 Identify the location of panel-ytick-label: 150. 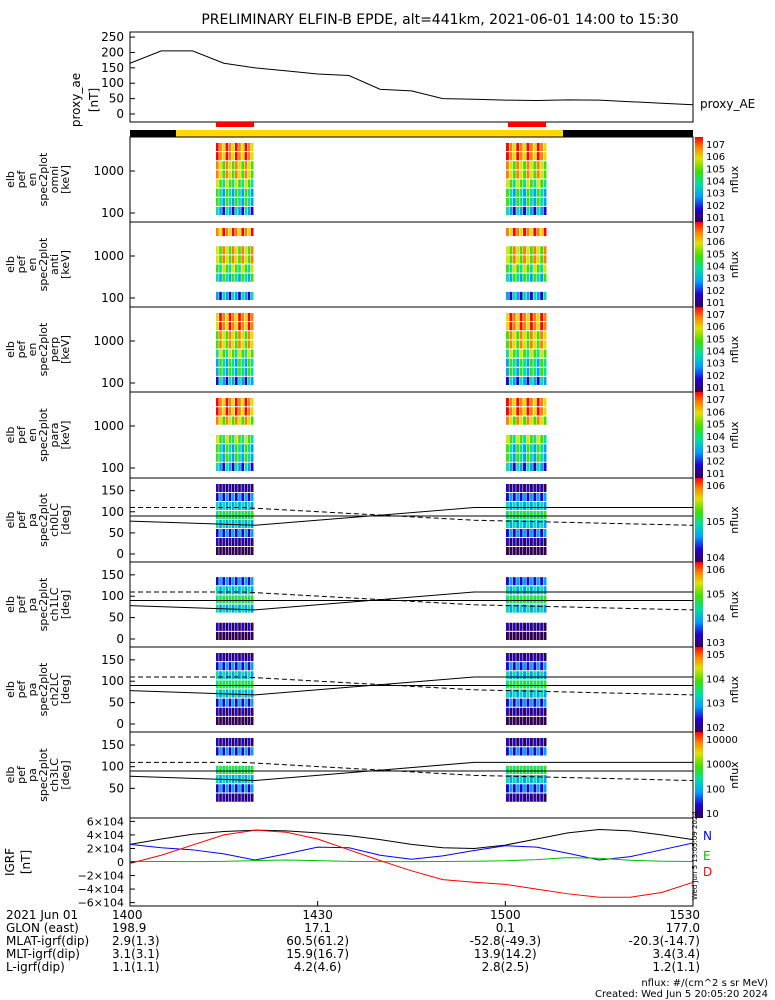
(112, 575).